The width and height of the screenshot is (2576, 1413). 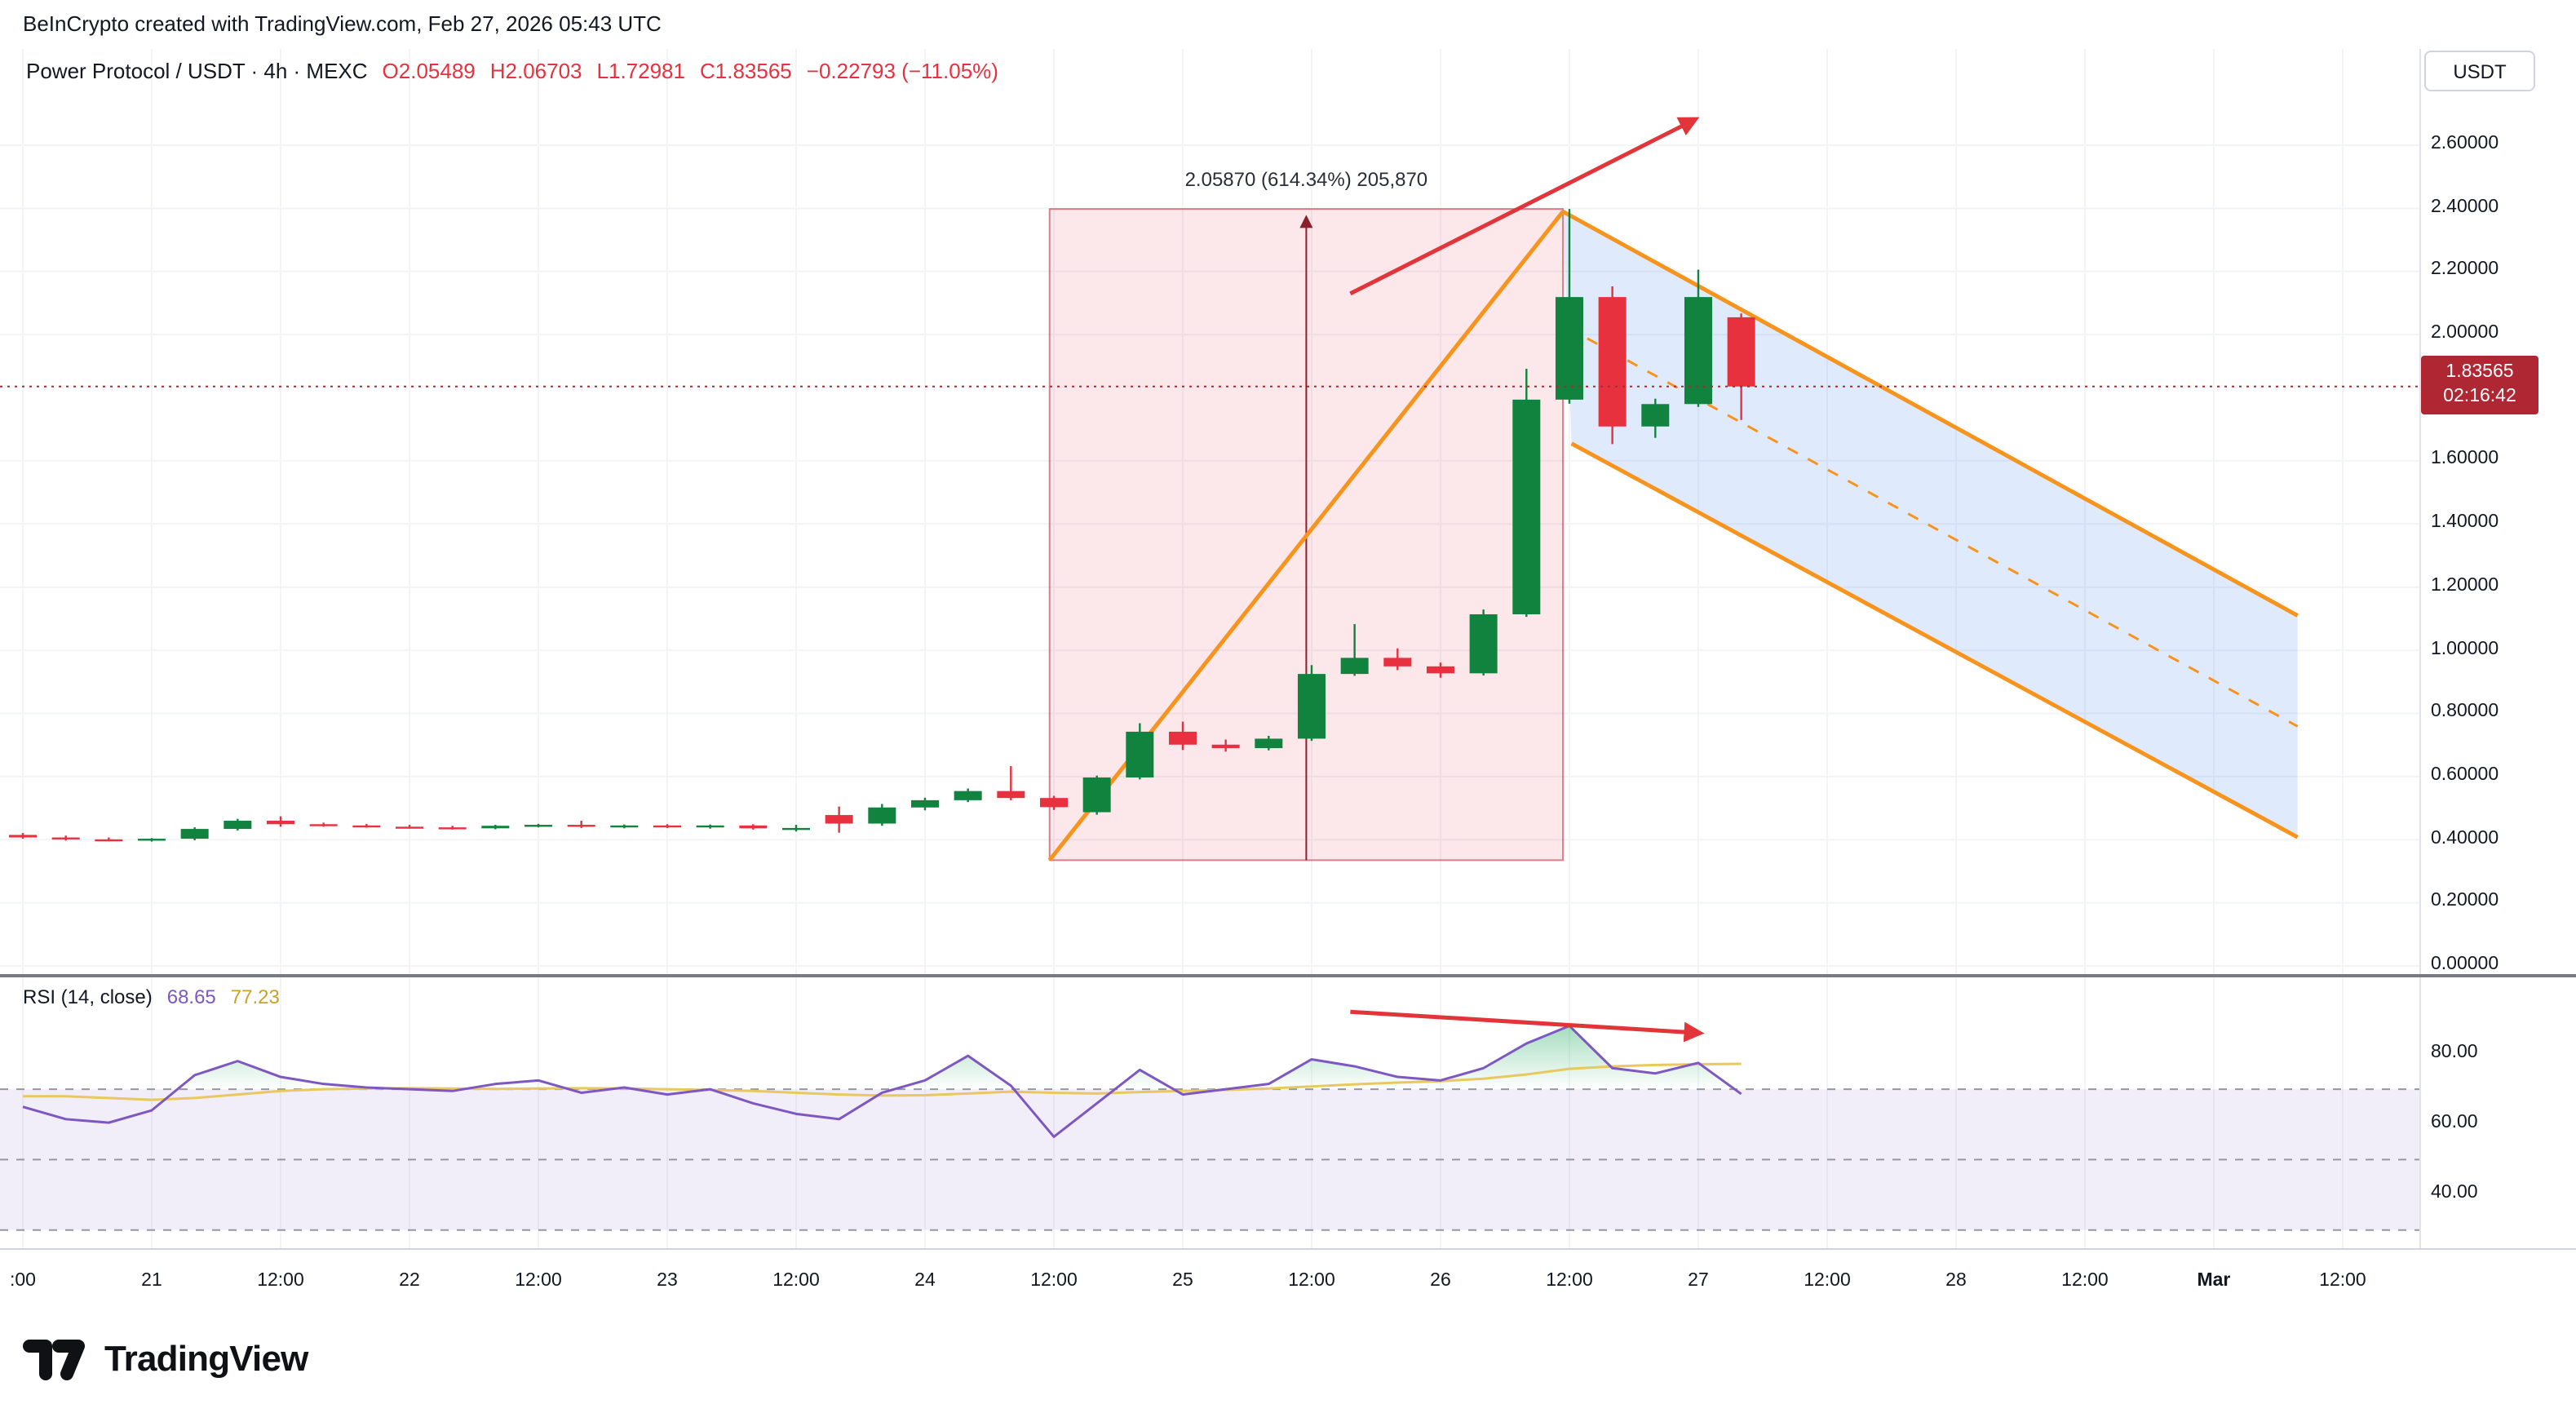 What do you see at coordinates (88, 997) in the screenshot?
I see `rsi-title: RSI (14, close)` at bounding box center [88, 997].